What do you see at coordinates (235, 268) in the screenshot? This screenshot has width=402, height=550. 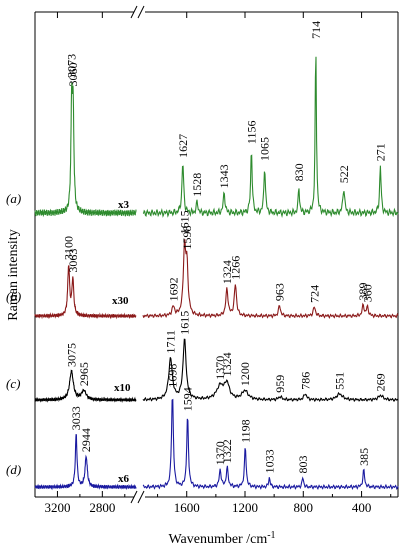 I see `peak-label: 1266` at bounding box center [235, 268].